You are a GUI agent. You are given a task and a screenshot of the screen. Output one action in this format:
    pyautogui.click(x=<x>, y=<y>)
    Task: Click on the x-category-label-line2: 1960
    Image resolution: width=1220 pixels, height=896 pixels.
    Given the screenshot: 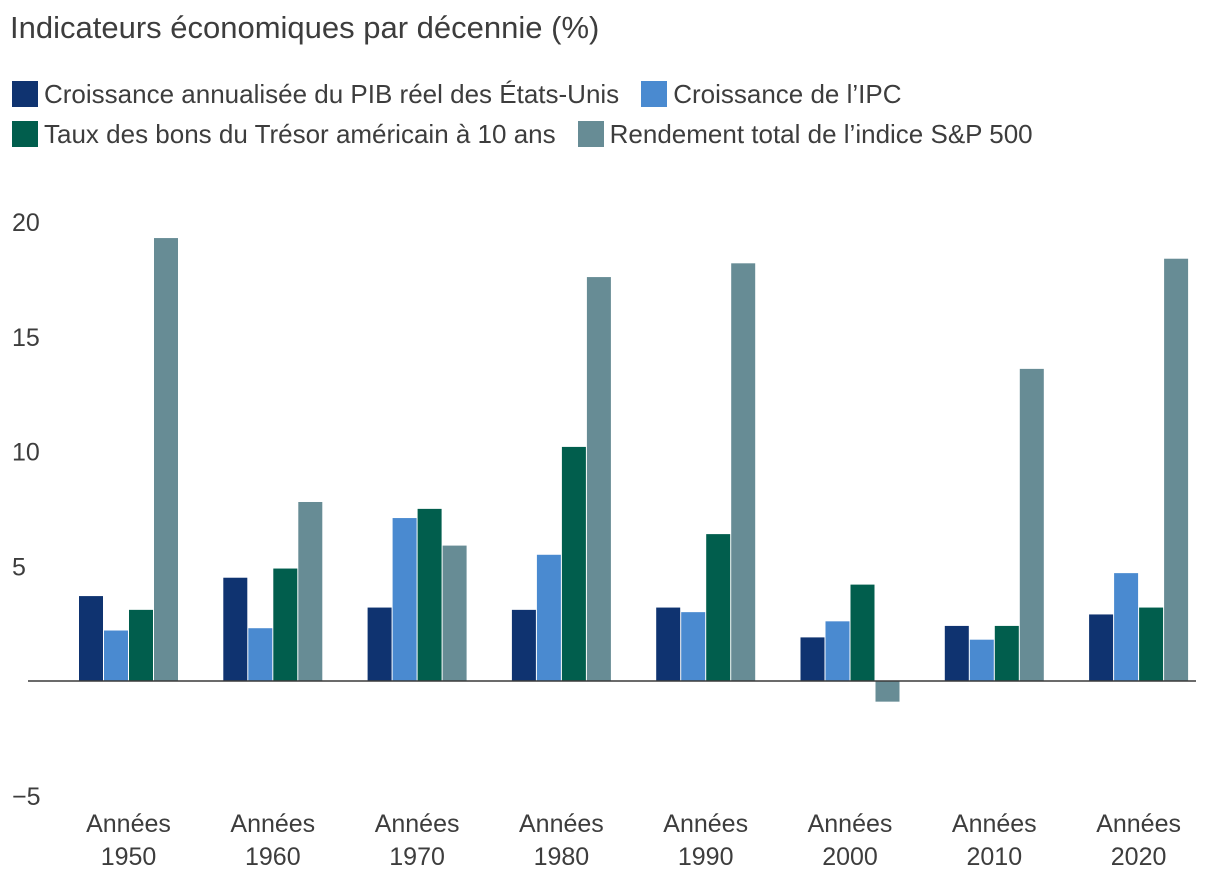 What is the action you would take?
    pyautogui.click(x=273, y=857)
    